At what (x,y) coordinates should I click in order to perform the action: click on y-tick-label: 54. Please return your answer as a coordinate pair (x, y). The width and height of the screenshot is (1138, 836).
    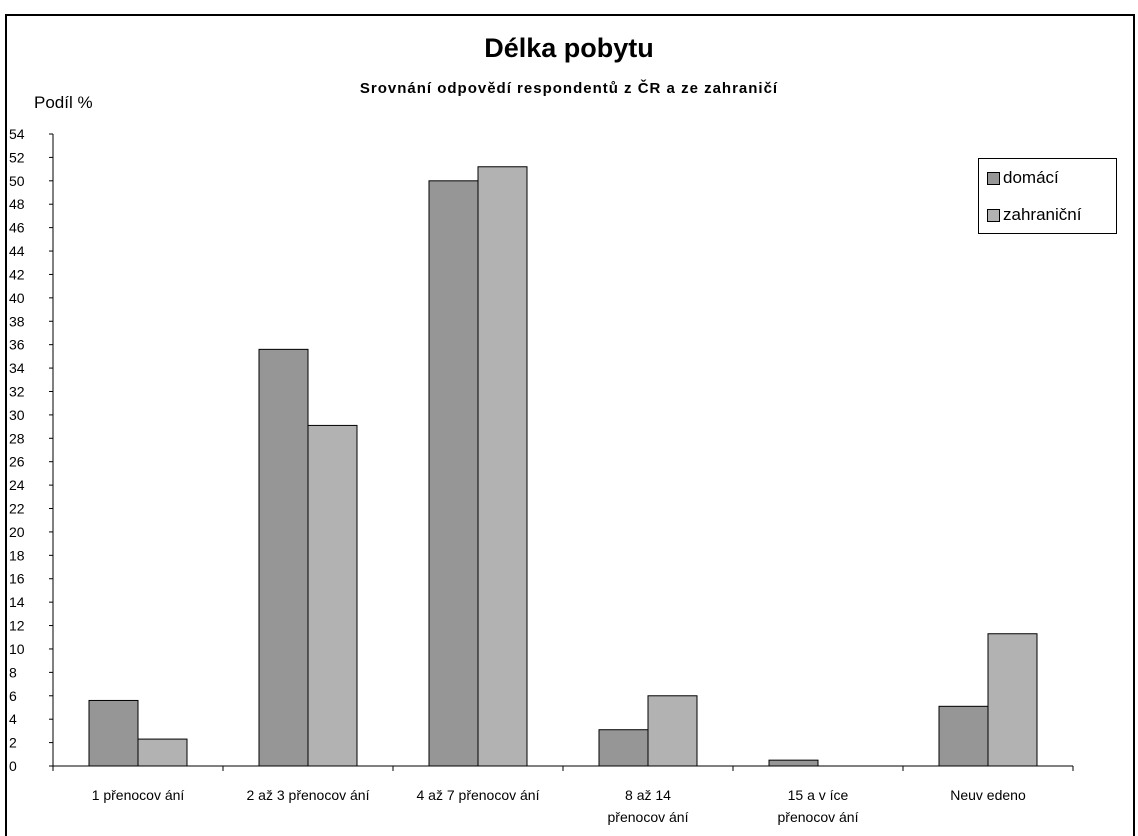
    Looking at the image, I should click on (17, 134).